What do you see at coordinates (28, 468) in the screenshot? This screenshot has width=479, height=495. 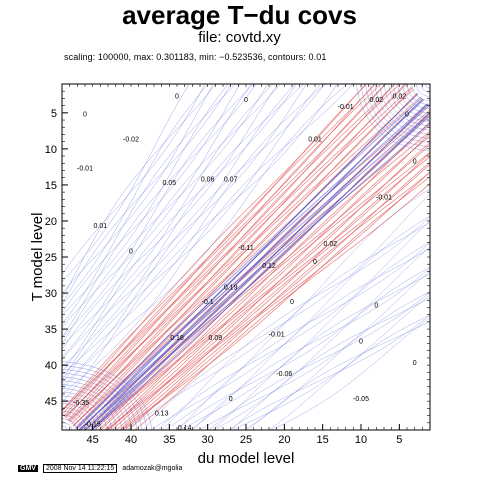 I see `app-badge: GMV` at bounding box center [28, 468].